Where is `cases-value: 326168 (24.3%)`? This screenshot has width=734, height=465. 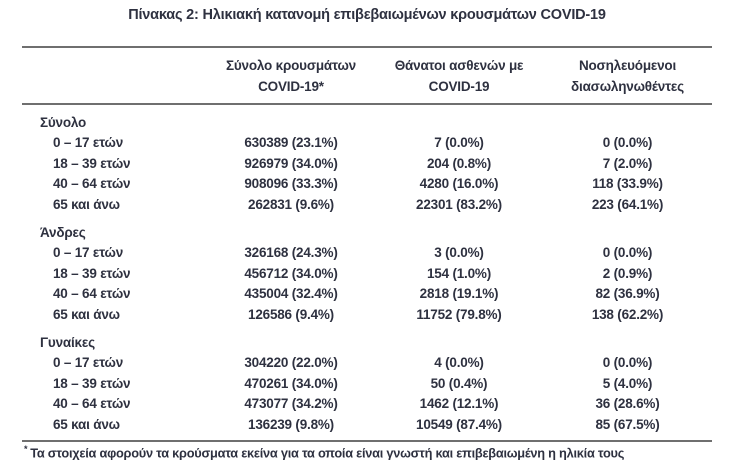
cases-value: 326168 (24.3%) is located at coordinates (291, 252).